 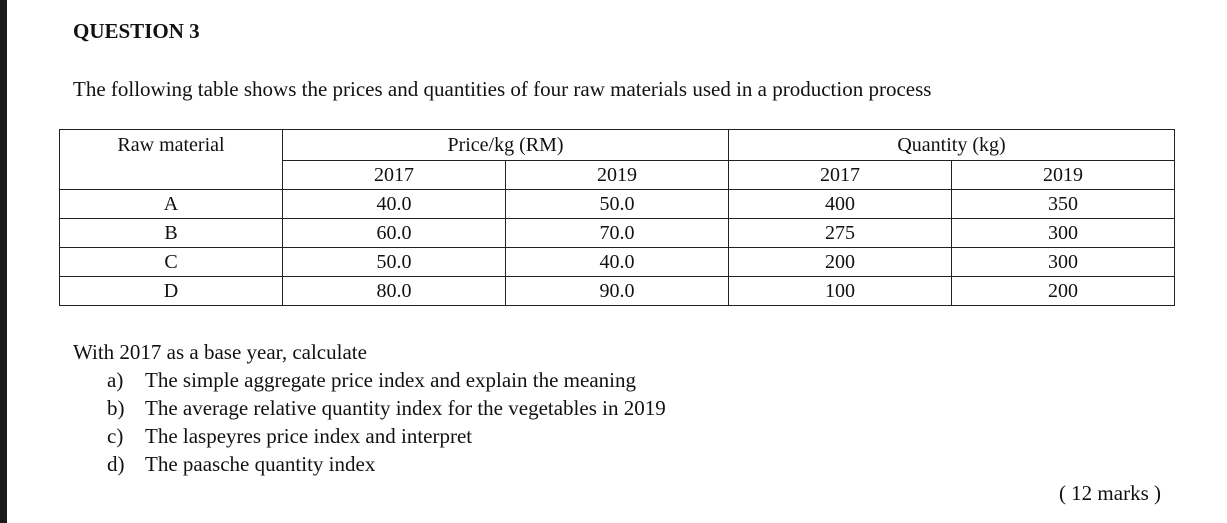 I want to click on task-letter: d), so click(x=116, y=464).